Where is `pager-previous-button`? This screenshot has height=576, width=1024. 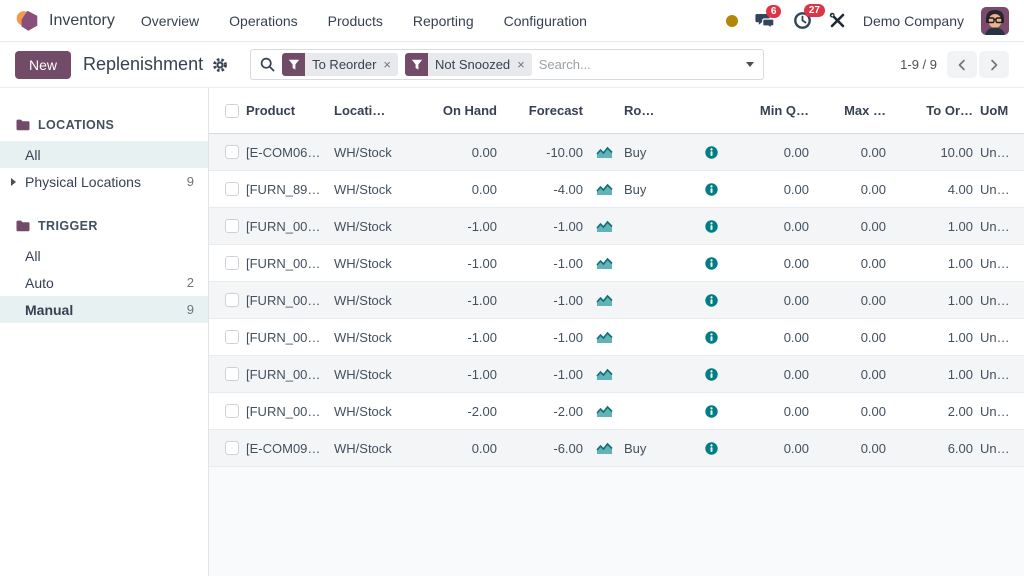 pager-previous-button is located at coordinates (962, 64).